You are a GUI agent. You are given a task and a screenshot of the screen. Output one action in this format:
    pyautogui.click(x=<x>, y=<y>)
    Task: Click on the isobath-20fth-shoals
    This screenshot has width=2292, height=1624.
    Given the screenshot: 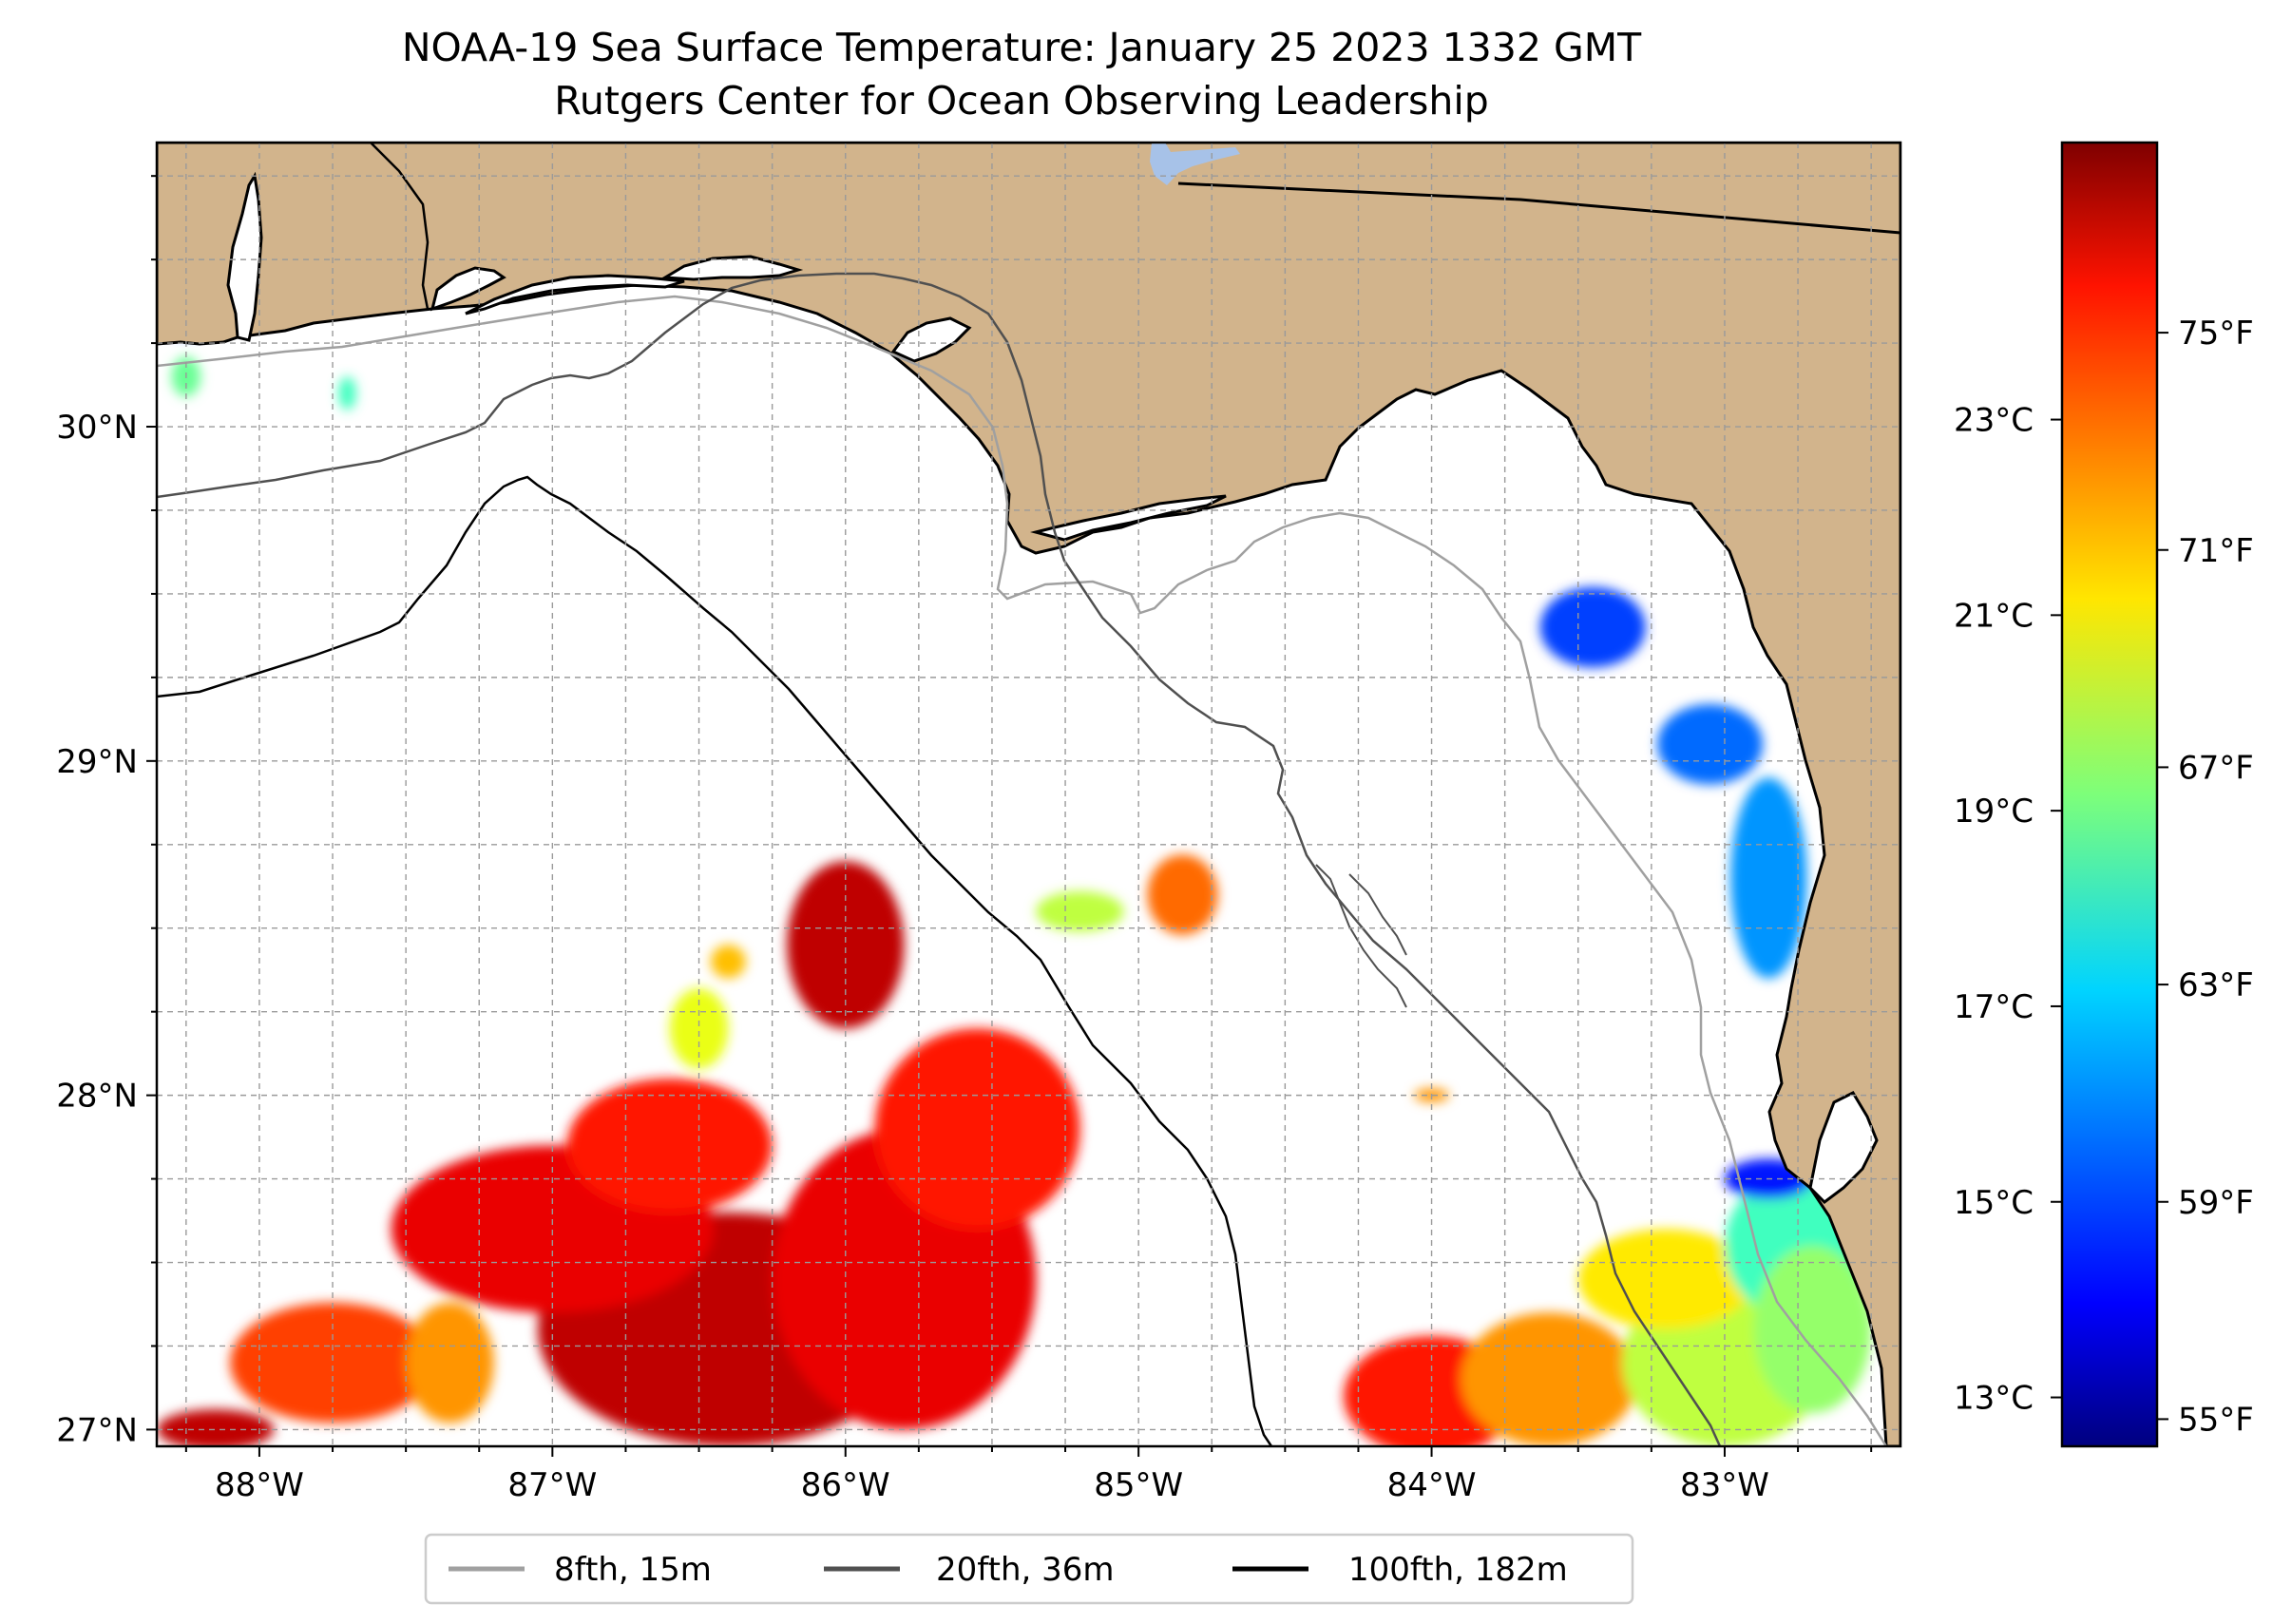 What is the action you would take?
    pyautogui.click(x=1361, y=936)
    